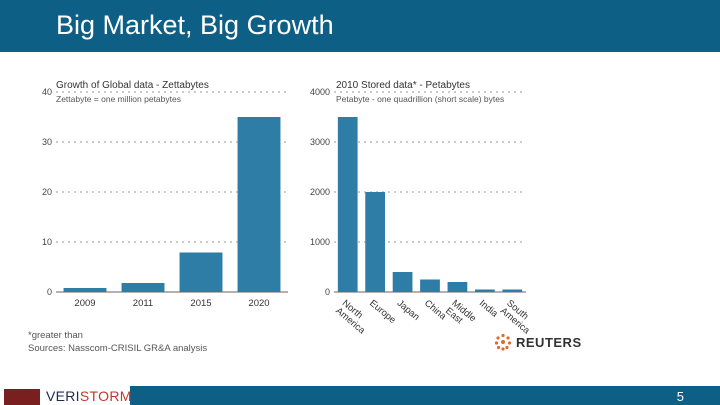 Image resolution: width=720 pixels, height=405 pixels. What do you see at coordinates (143, 303) in the screenshot?
I see `x-tick-label: 2011` at bounding box center [143, 303].